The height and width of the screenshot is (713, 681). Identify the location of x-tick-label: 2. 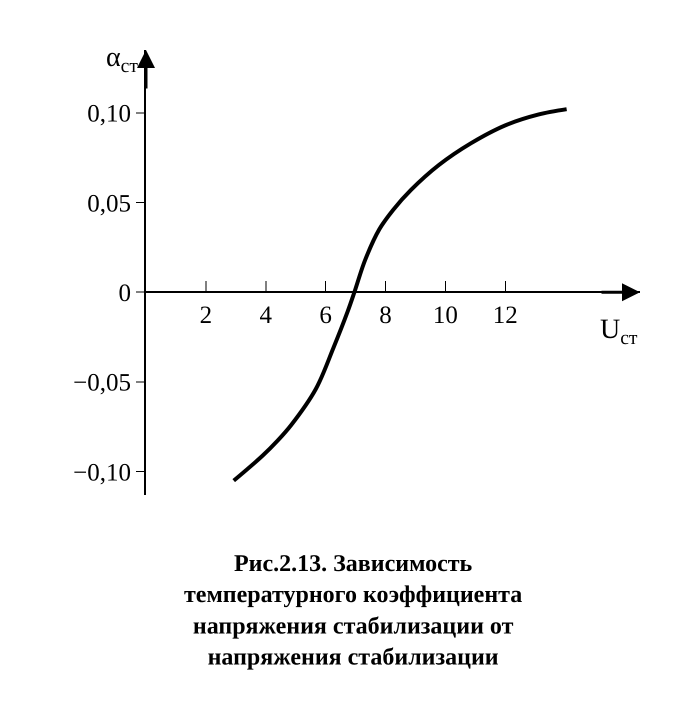
(206, 316).